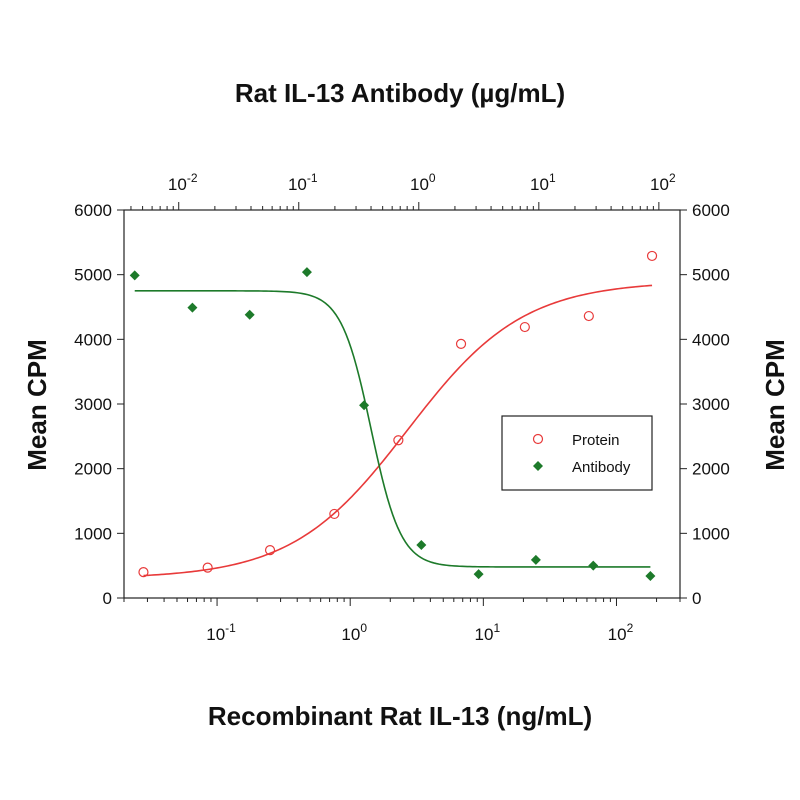 This screenshot has width=800, height=800. Describe the element at coordinates (711, 533) in the screenshot. I see `right-y-tick-label: 1000` at that location.